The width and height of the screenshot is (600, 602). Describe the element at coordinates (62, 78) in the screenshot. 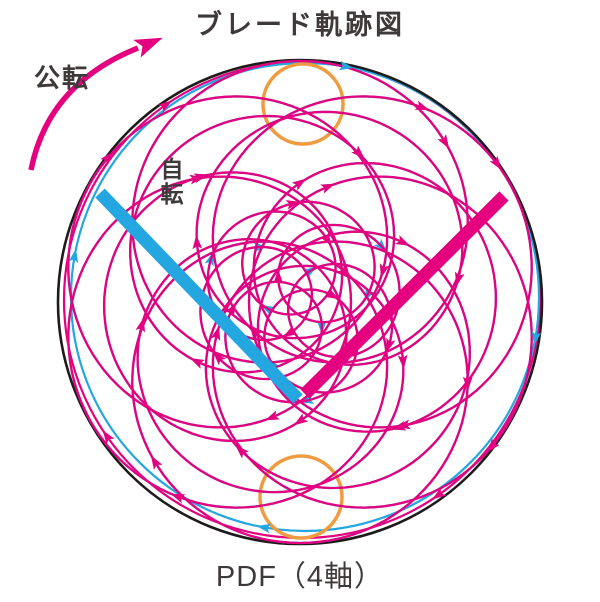

I see `revolution-label: 公転` at that location.